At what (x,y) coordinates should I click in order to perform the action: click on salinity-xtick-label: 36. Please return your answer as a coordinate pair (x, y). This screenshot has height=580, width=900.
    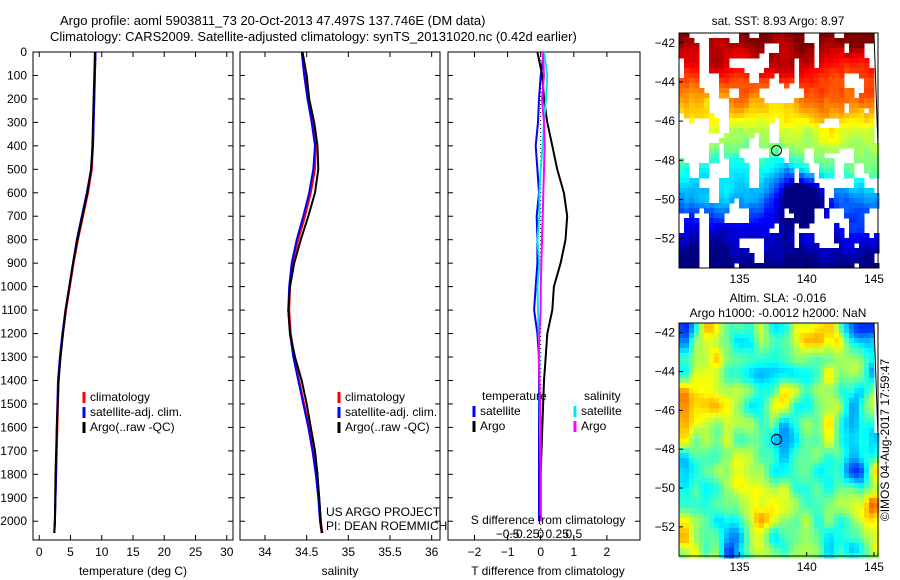
    Looking at the image, I should click on (432, 552).